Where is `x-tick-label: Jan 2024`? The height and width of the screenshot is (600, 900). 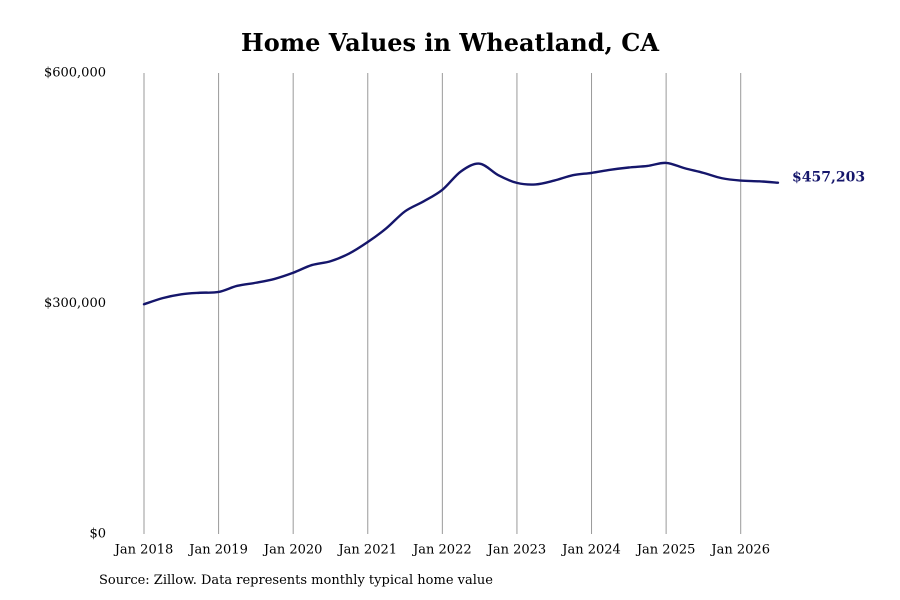 x-tick-label: Jan 2024 is located at coordinates (590, 550).